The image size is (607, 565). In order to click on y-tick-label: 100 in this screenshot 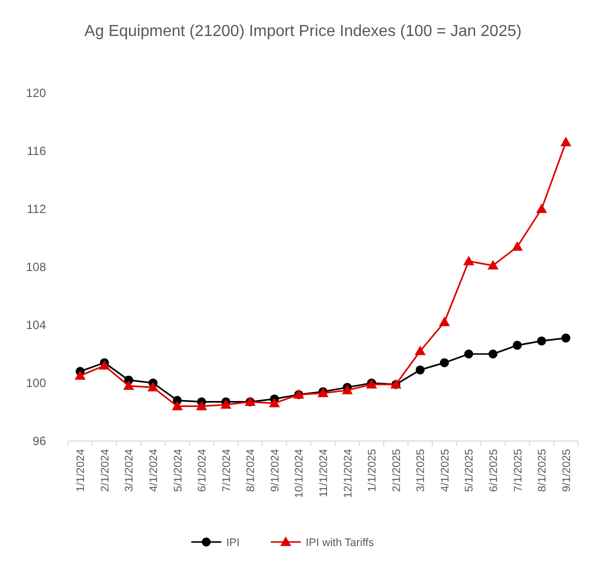, I will do `click(36, 383)`.